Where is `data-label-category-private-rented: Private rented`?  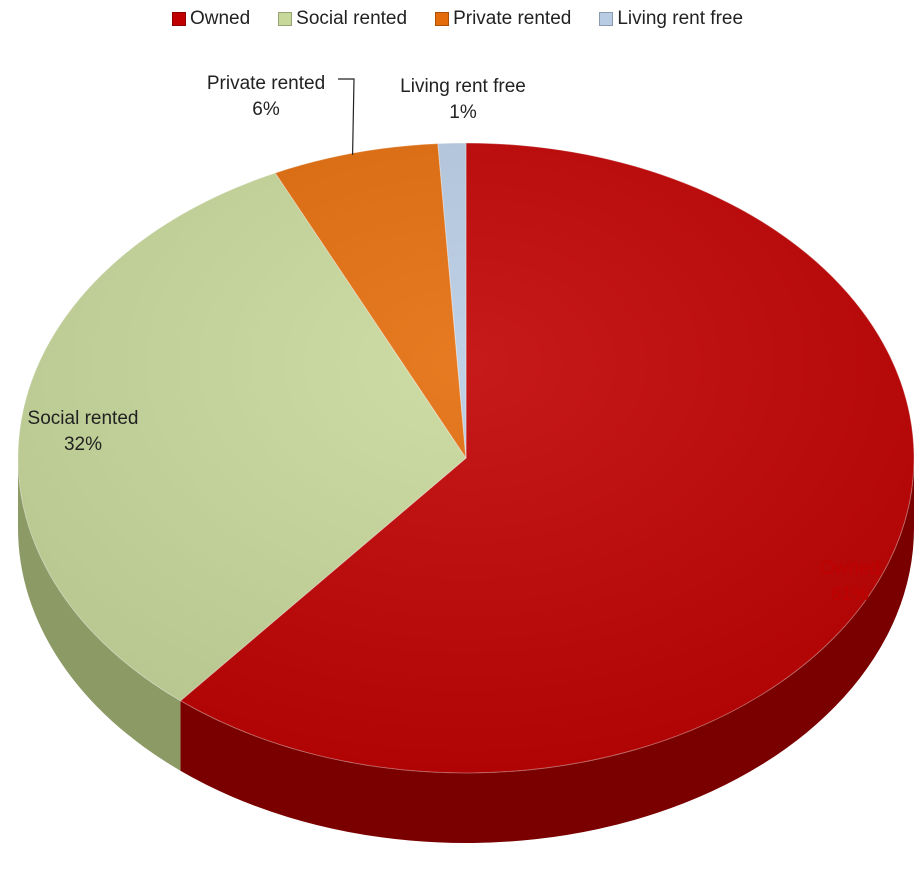 data-label-category-private-rented: Private rented is located at coordinates (266, 83).